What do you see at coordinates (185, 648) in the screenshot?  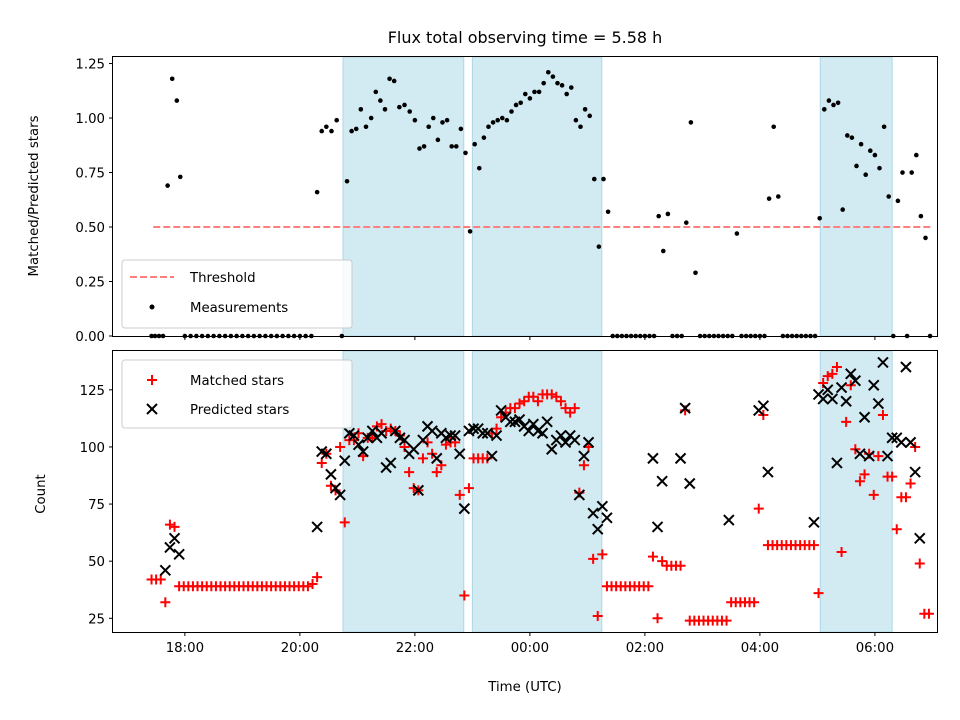 I see `x-tick-label: 18:00` at bounding box center [185, 648].